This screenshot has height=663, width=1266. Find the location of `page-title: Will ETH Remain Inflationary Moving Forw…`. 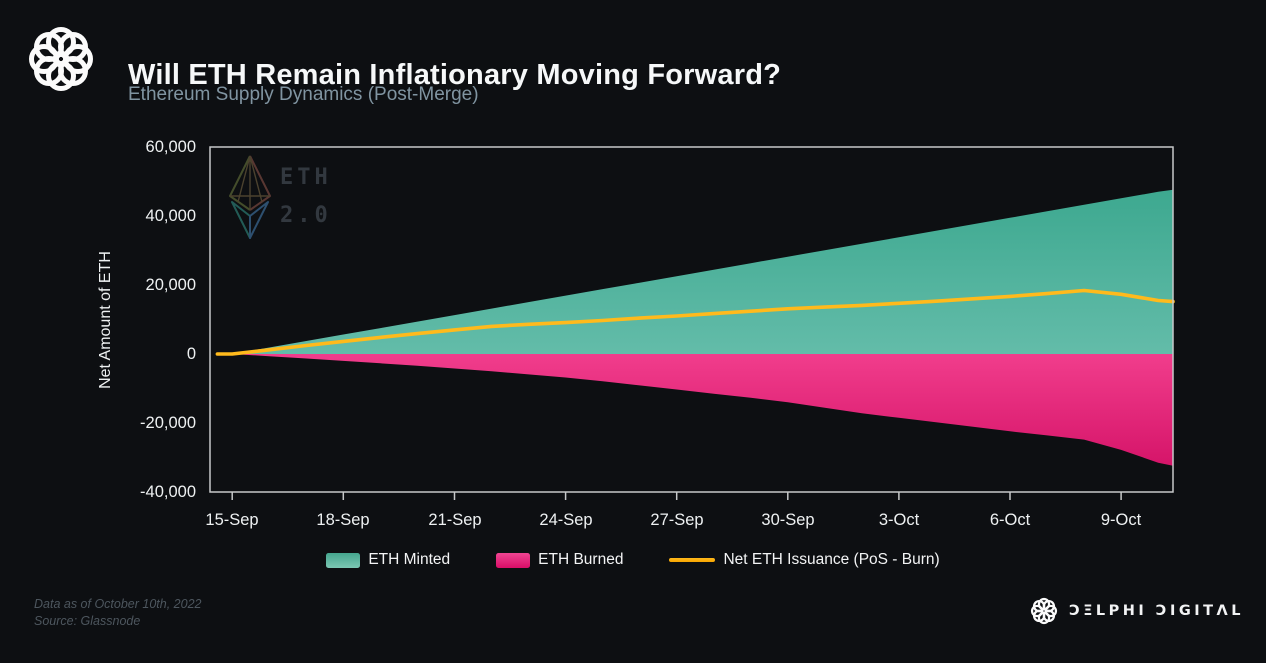

page-title: Will ETH Remain Inflationary Moving Forw… is located at coordinates (455, 75).